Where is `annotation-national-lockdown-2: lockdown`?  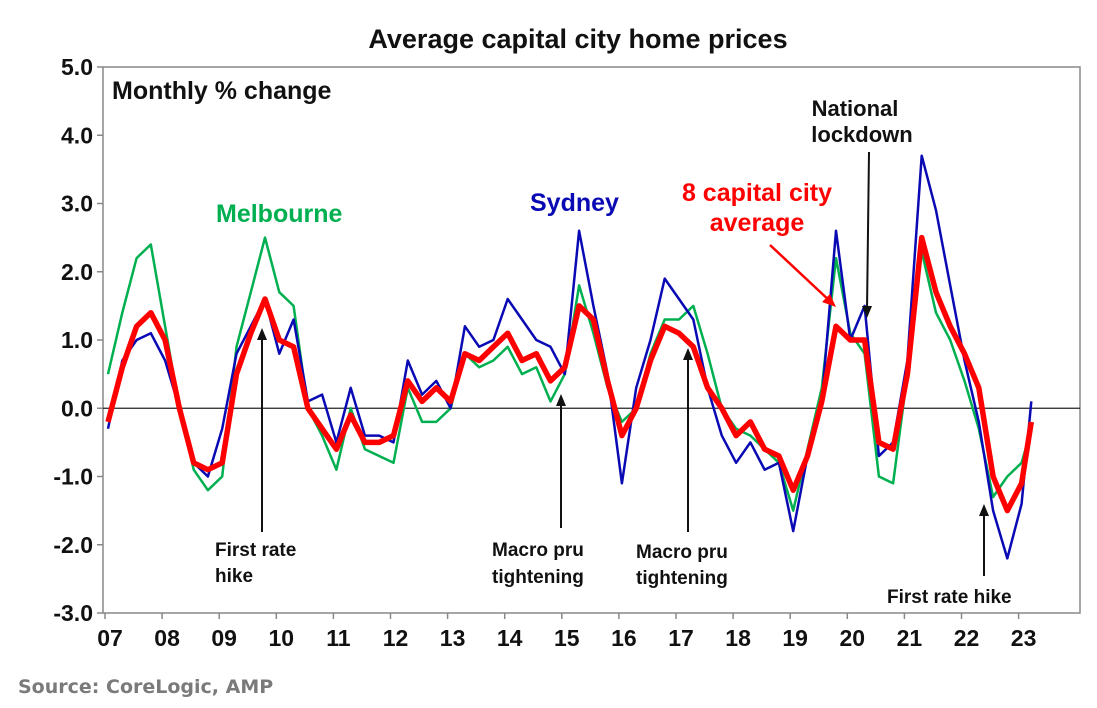 annotation-national-lockdown-2: lockdown is located at coordinates (861, 134).